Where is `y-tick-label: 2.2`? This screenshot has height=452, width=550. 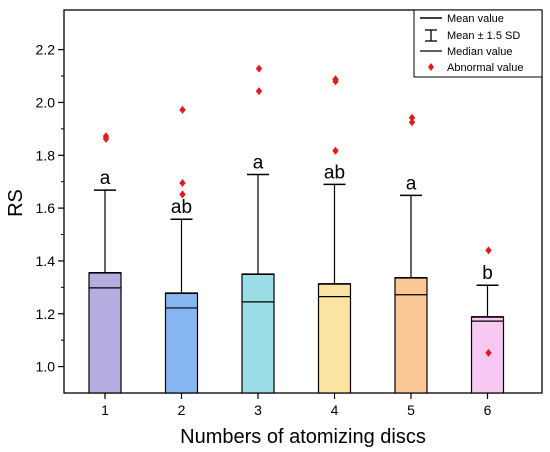 y-tick-label: 2.2 is located at coordinates (46, 50).